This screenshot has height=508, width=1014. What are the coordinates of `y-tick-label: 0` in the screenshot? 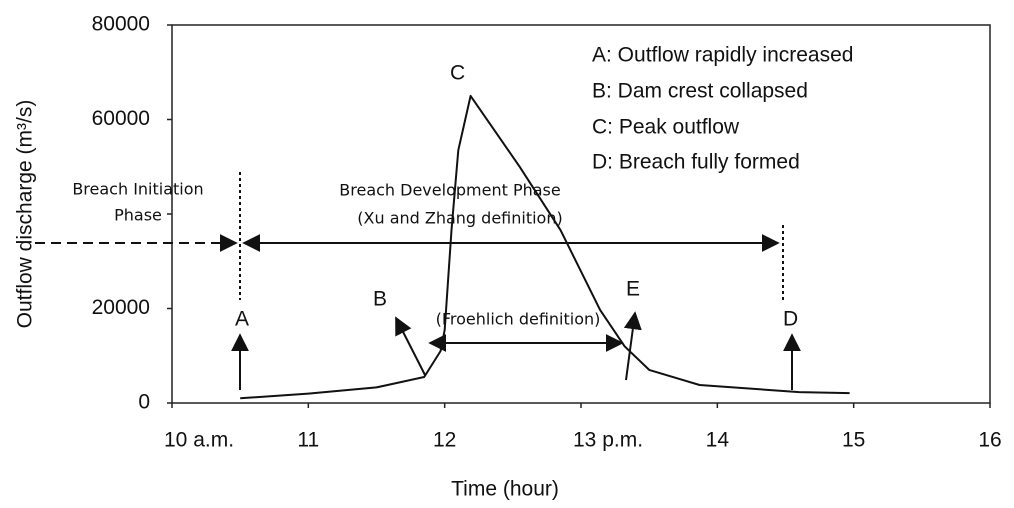 It's located at (144, 402).